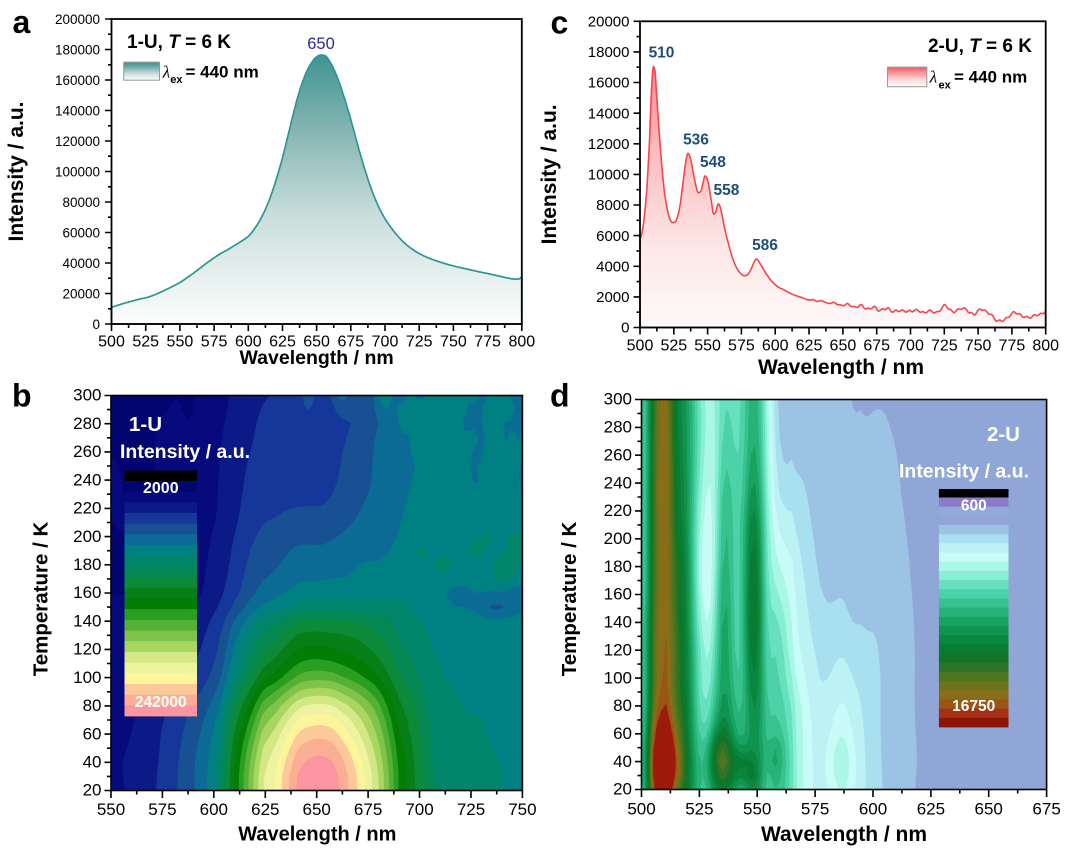 The image size is (1080, 860). What do you see at coordinates (1003, 434) in the screenshot?
I see `svg-text: 2-U` at bounding box center [1003, 434].